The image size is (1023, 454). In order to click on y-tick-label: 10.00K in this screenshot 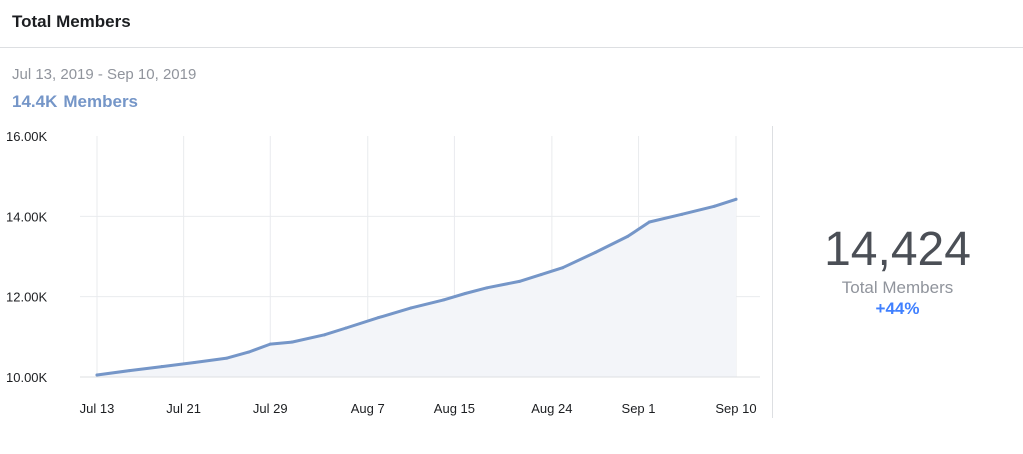, I will do `click(27, 377)`.